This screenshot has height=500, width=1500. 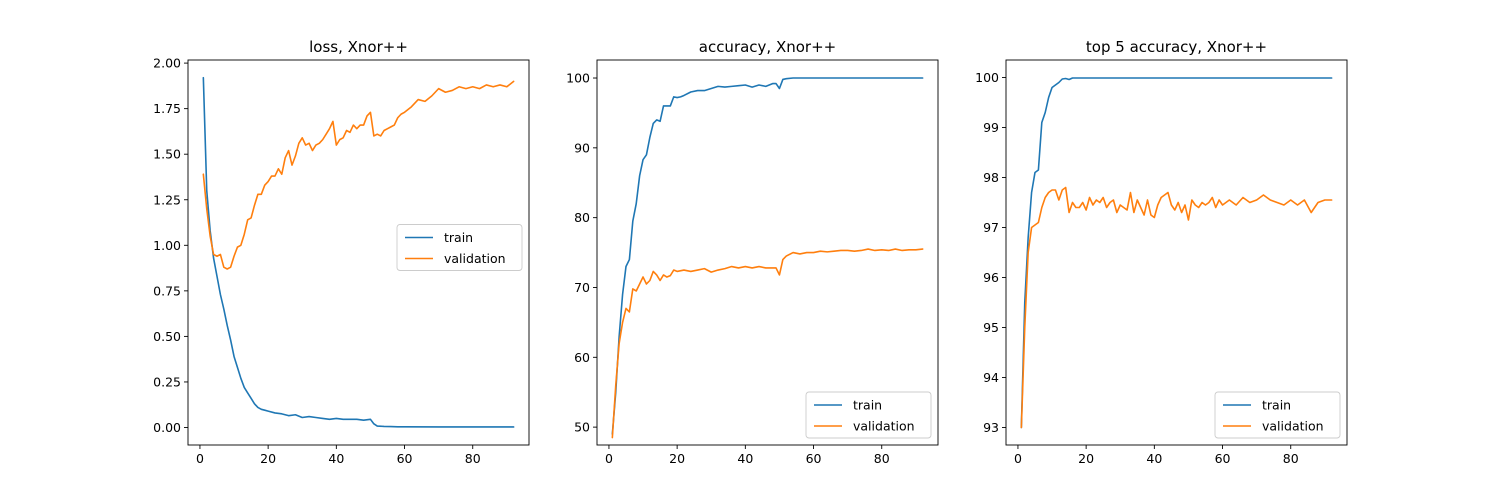 I want to click on y-tick-label: 80, so click(x=582, y=217).